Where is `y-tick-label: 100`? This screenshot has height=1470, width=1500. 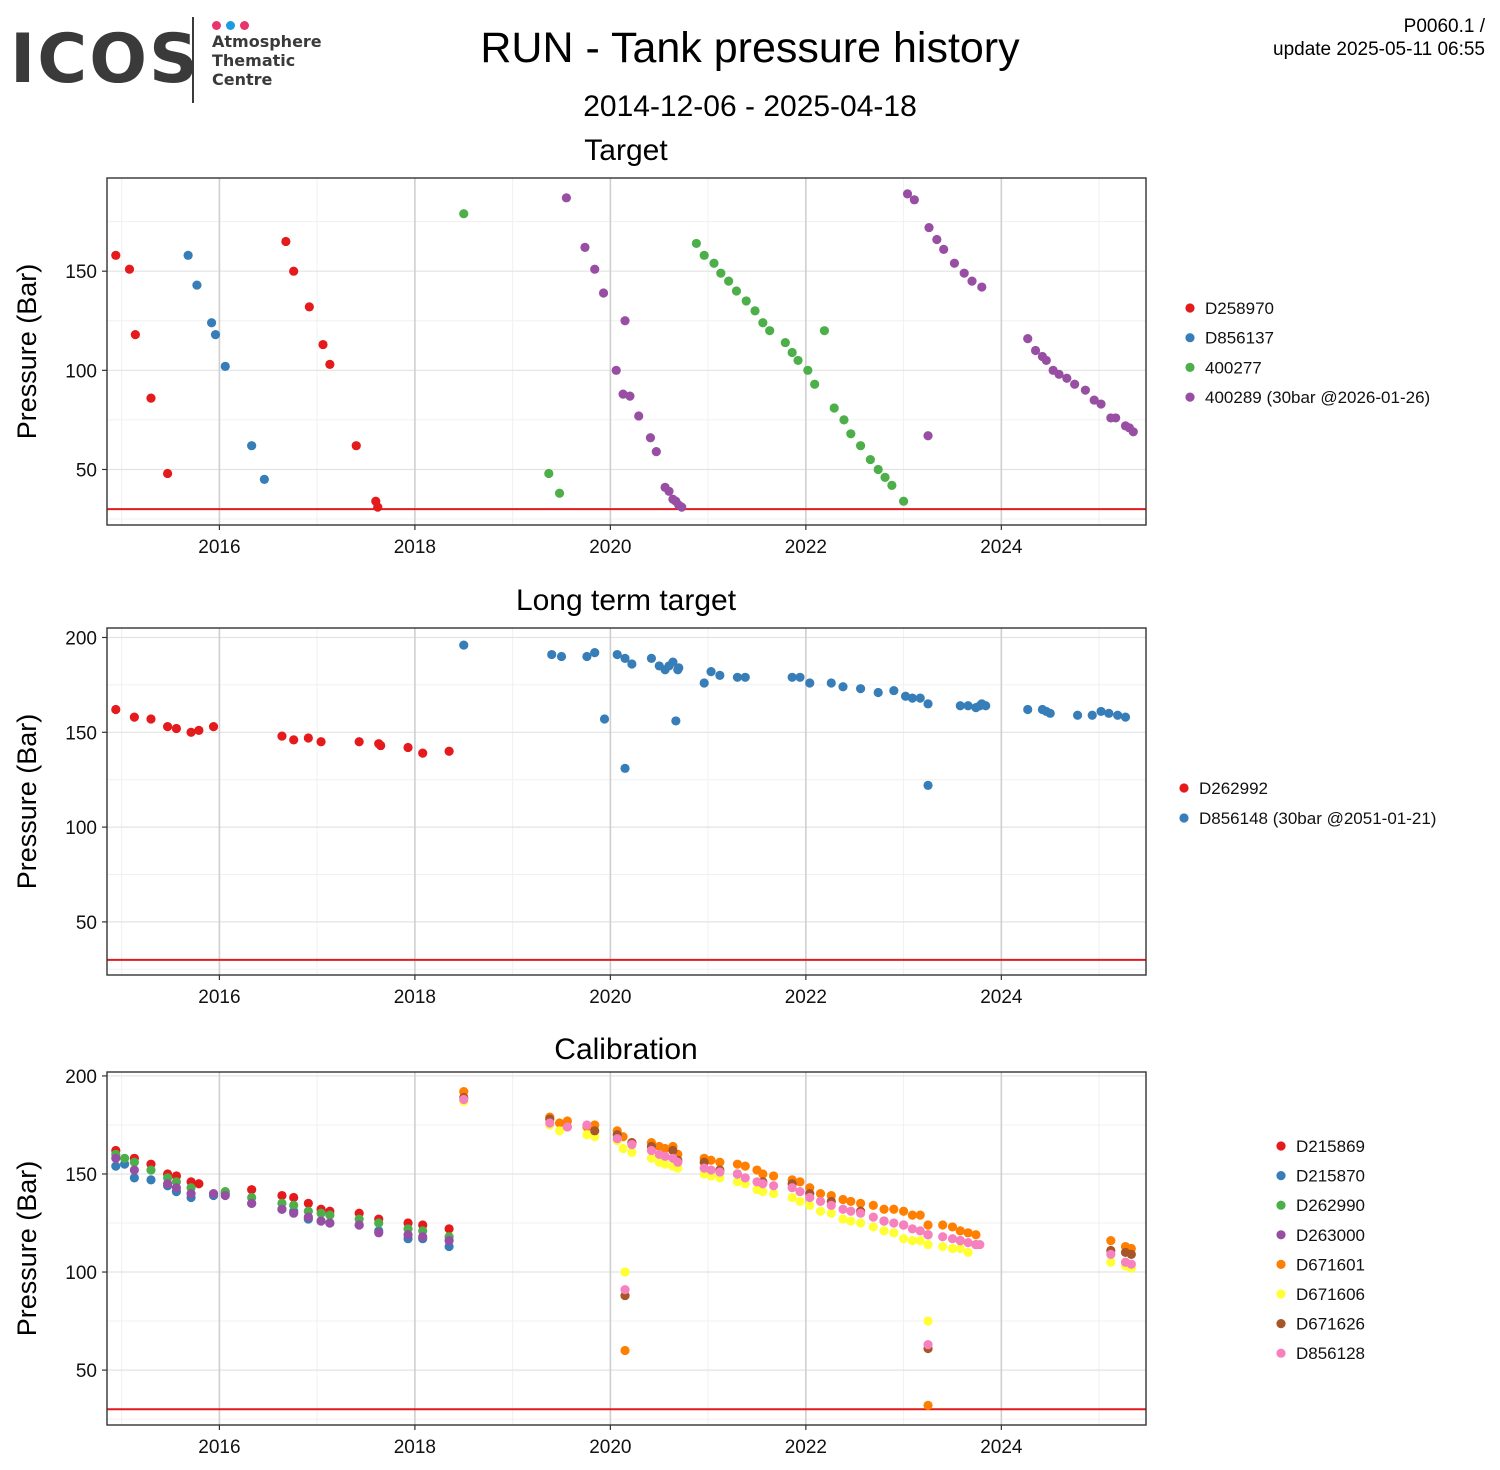
y-tick-label: 100 is located at coordinates (81, 371).